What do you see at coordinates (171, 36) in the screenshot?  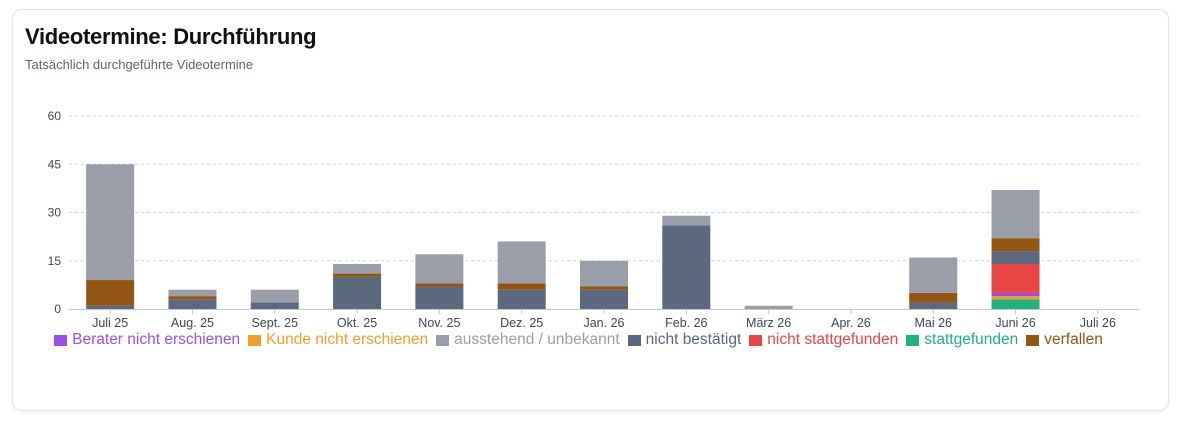 I see `chart-title: Videotermine: Durchführung` at bounding box center [171, 36].